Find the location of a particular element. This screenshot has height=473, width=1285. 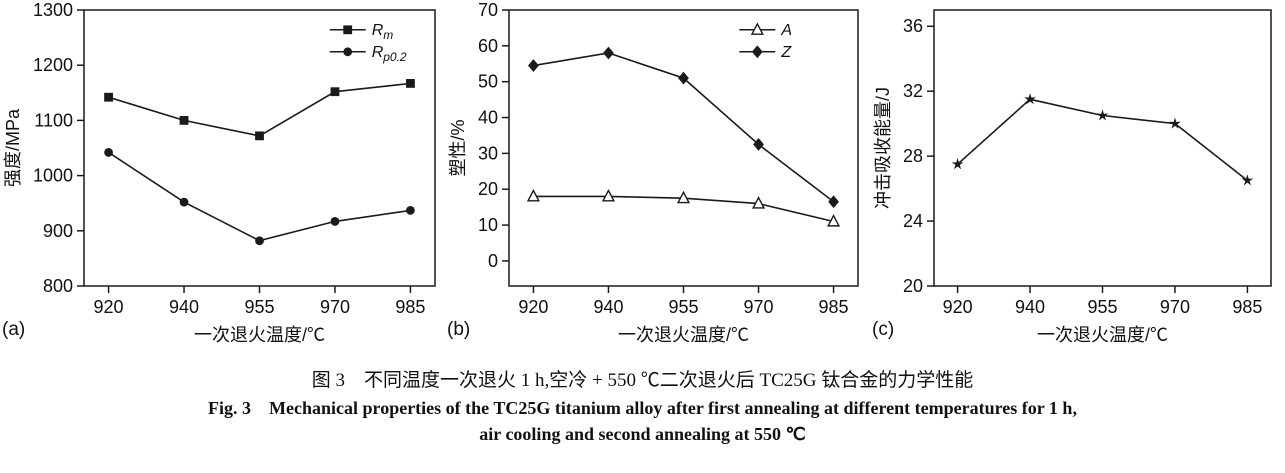

svg-text: 70 is located at coordinates (488, 10).